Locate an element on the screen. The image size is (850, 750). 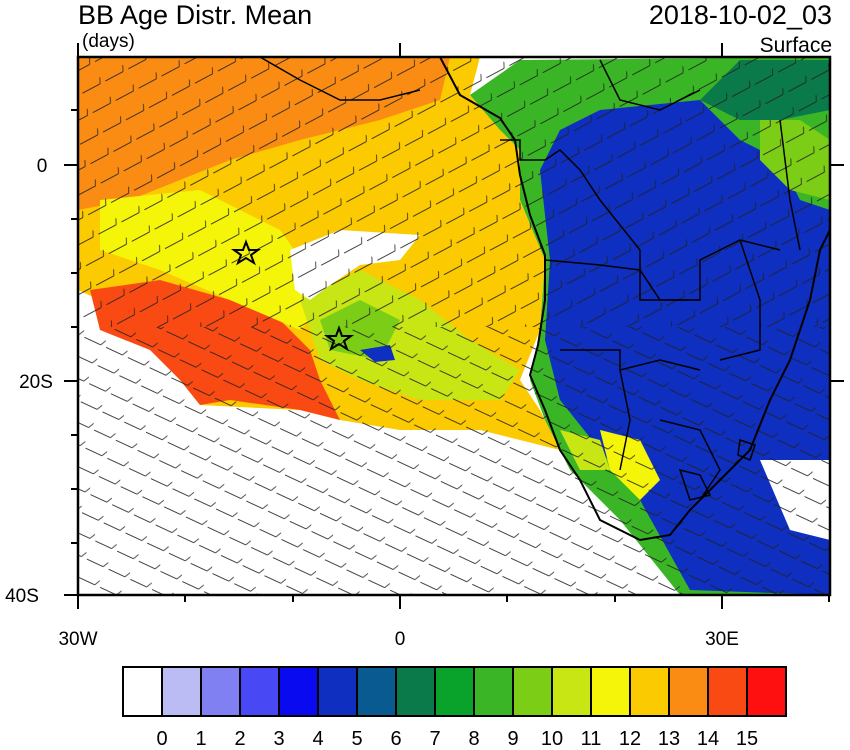
colorbar-label: 14 is located at coordinates (708, 739).